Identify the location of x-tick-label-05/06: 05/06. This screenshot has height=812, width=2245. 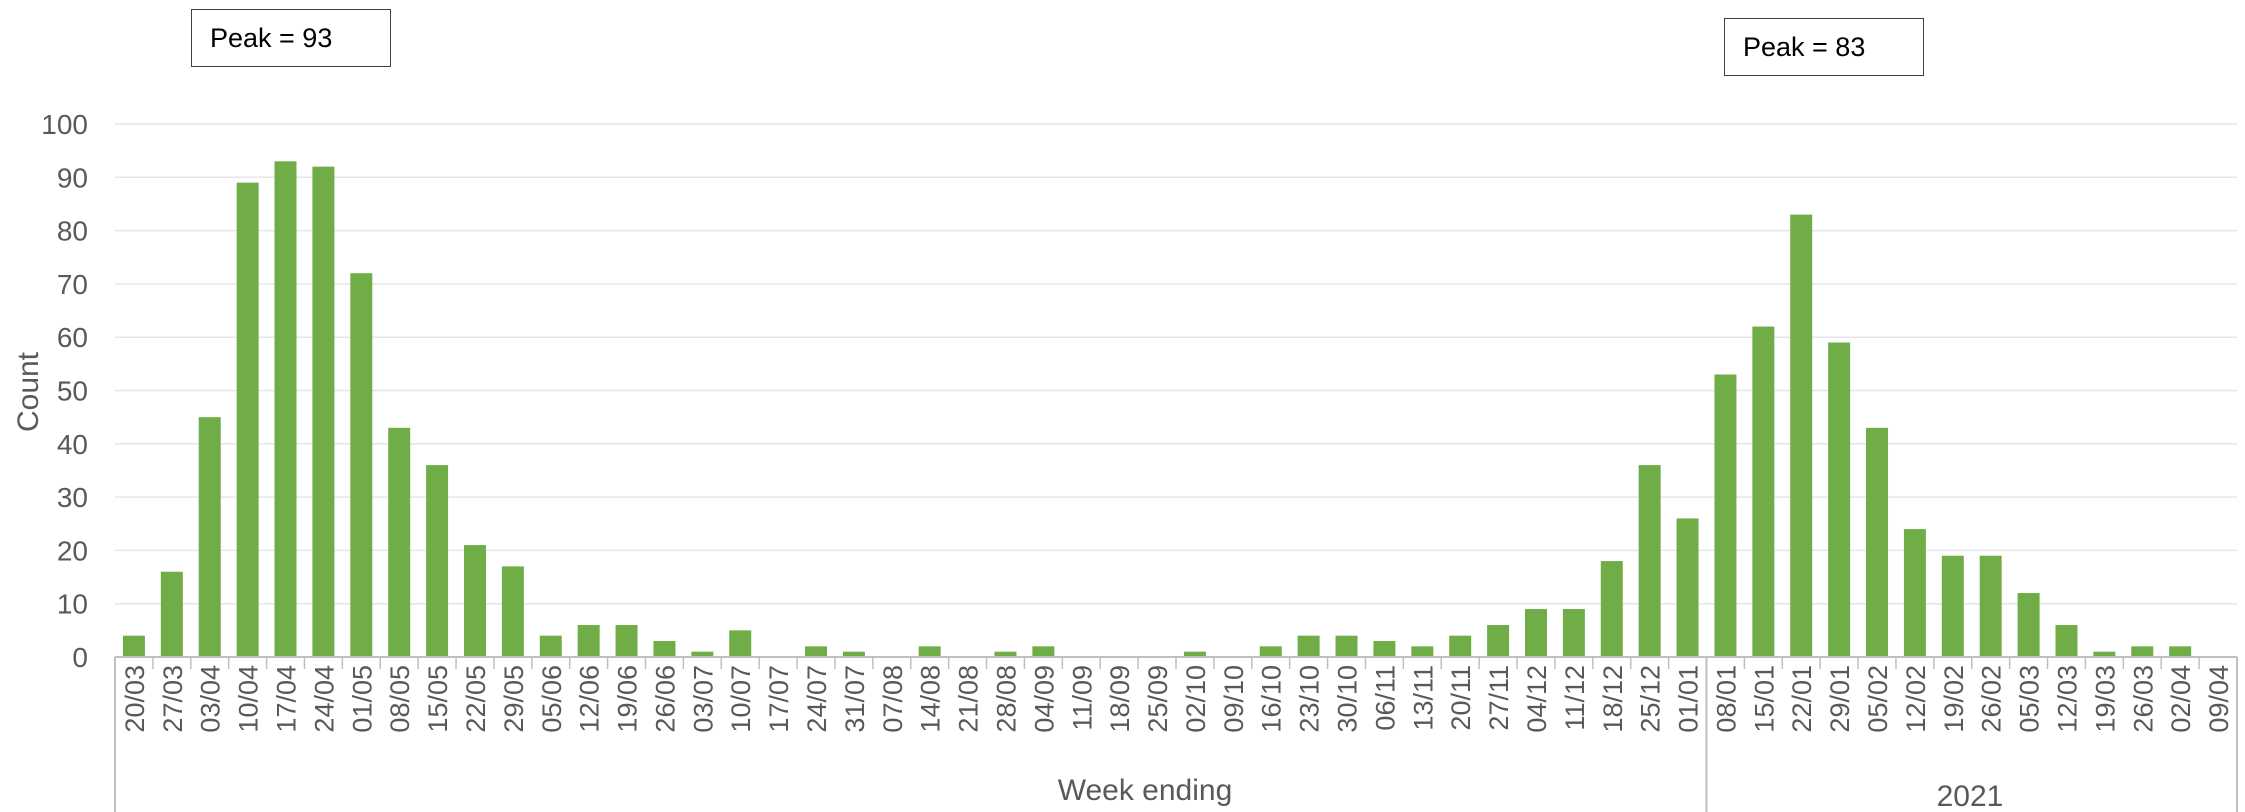
(552, 699).